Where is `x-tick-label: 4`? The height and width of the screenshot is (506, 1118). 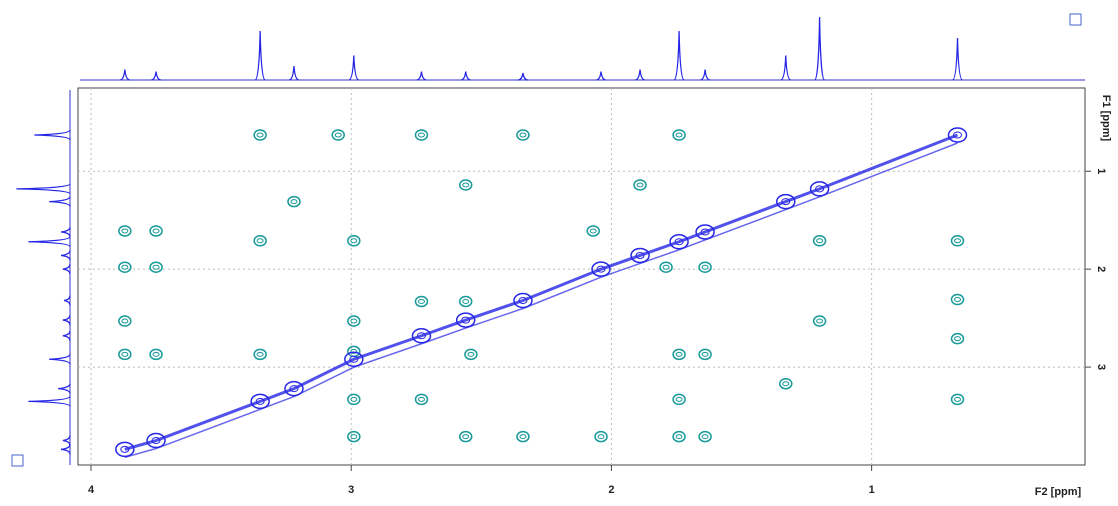
x-tick-label: 4 is located at coordinates (91, 490).